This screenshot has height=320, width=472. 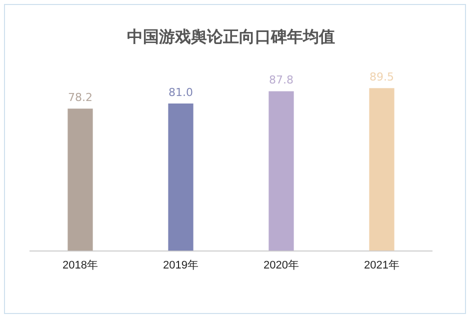 What do you see at coordinates (281, 265) in the screenshot?
I see `x-tick-label: 2020年` at bounding box center [281, 265].